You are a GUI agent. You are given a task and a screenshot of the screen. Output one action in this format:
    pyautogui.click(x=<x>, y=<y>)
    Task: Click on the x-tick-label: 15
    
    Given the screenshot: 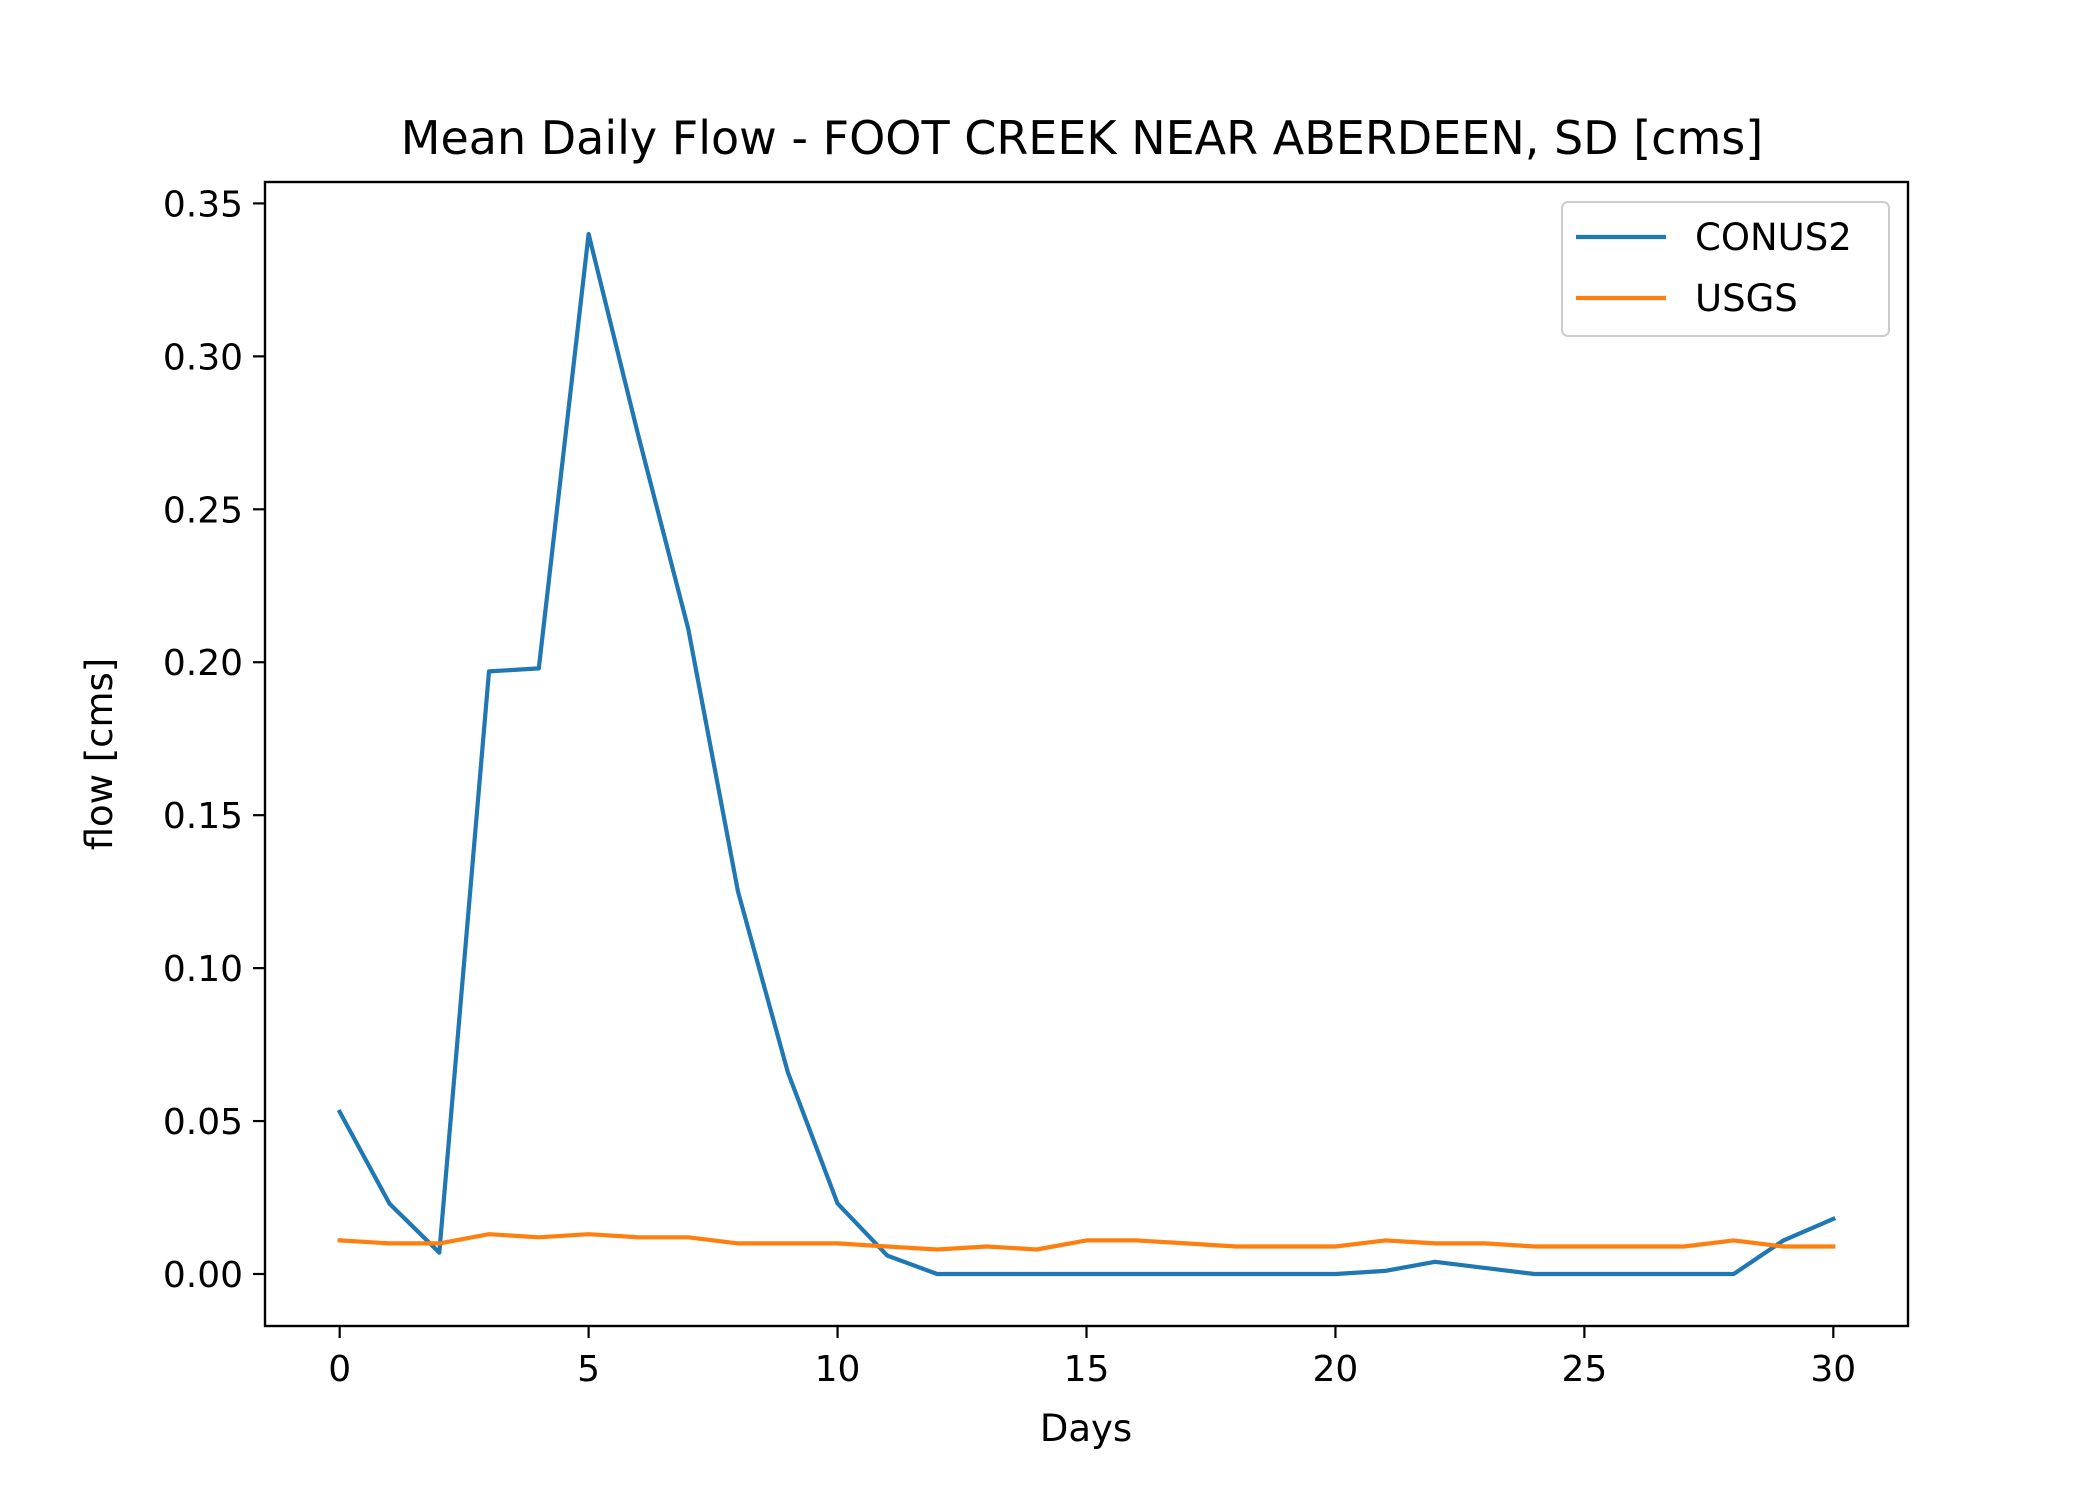 What is the action you would take?
    pyautogui.click(x=1087, y=1369)
    